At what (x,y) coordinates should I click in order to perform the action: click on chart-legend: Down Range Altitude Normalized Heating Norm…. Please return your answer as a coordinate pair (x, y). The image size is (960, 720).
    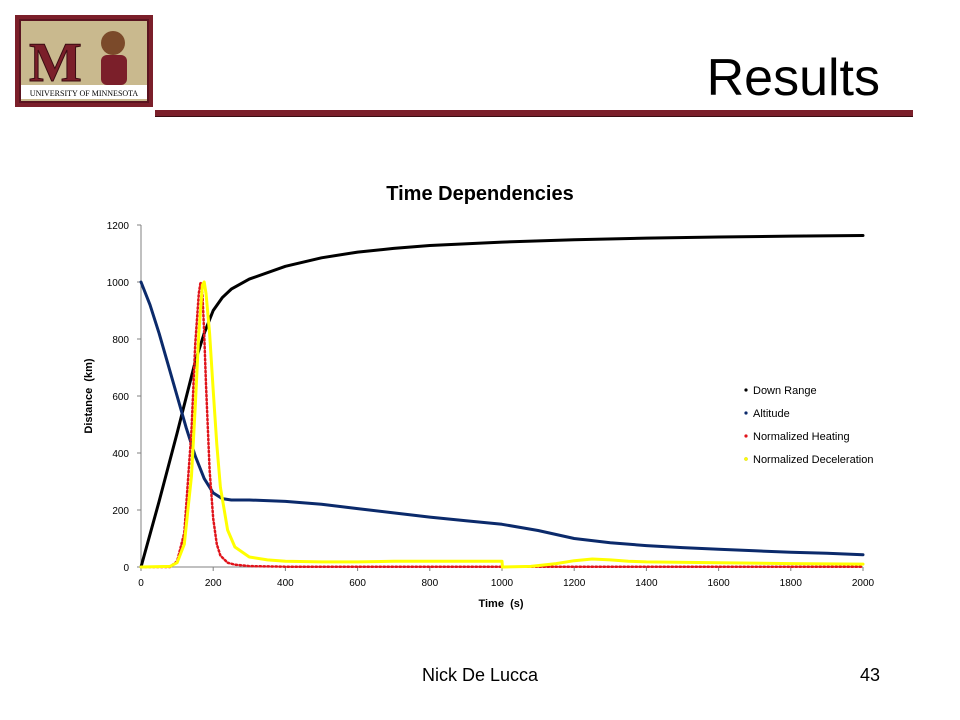
    Looking at the image, I should click on (808, 425).